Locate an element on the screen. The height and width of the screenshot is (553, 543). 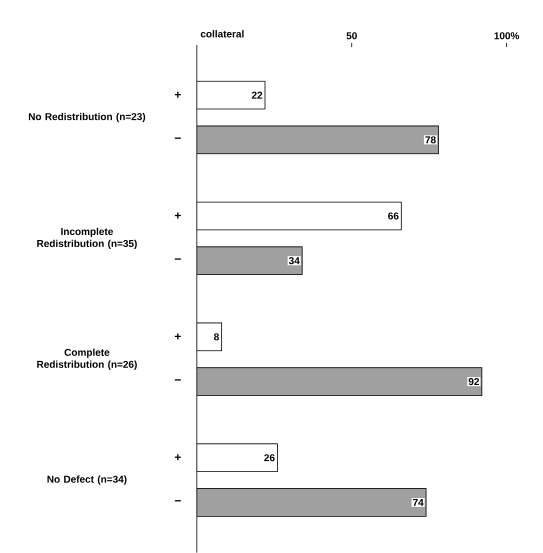
data-label: 78 is located at coordinates (431, 140).